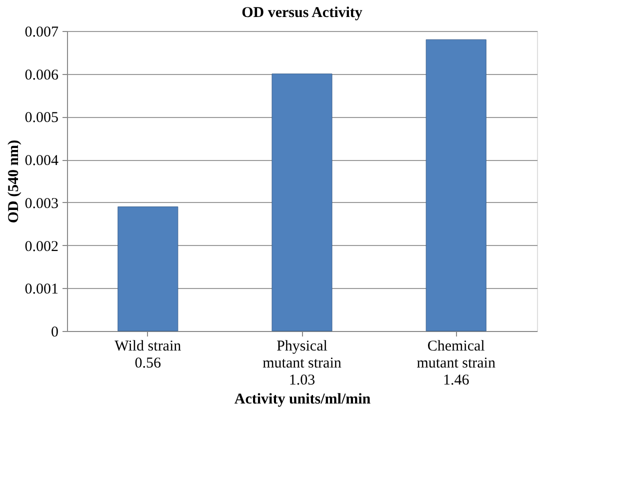  I want to click on y-tick-label: 0.004, so click(41, 161).